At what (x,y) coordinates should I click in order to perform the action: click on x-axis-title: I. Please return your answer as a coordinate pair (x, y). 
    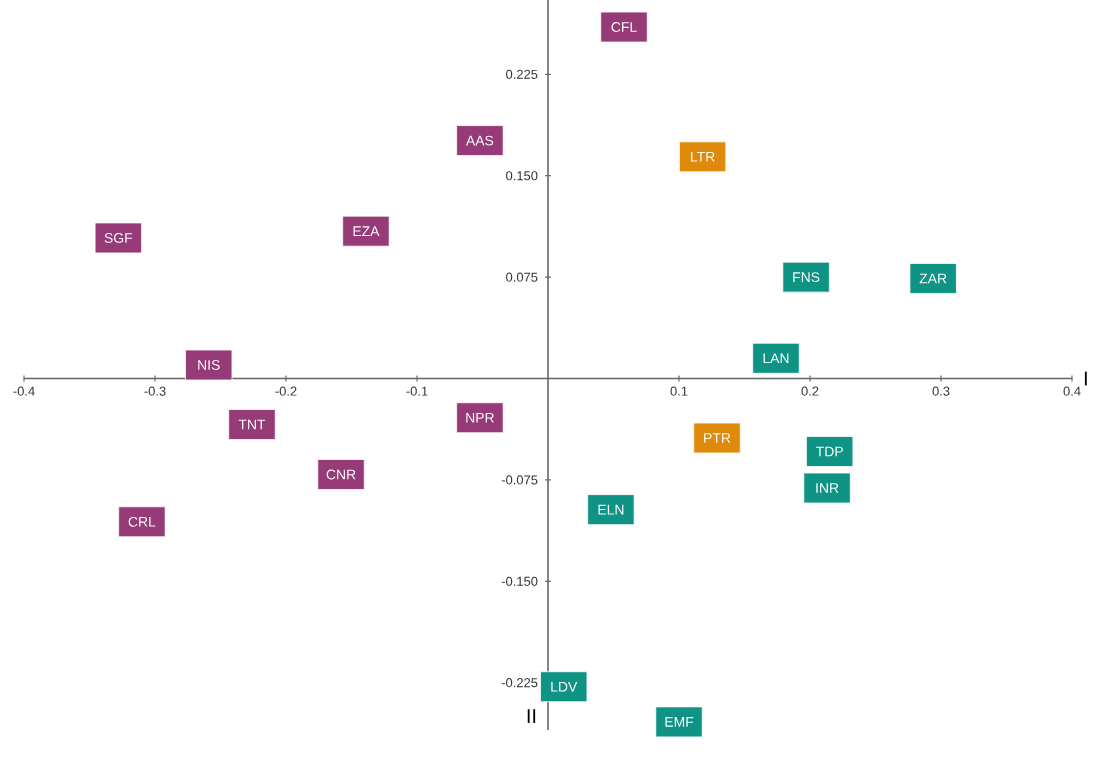
    Looking at the image, I should click on (1085, 378).